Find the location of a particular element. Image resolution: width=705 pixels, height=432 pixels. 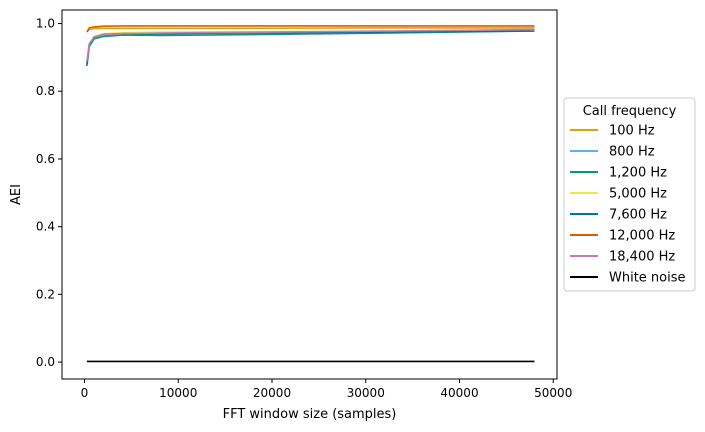

legend-box is located at coordinates (629, 194).